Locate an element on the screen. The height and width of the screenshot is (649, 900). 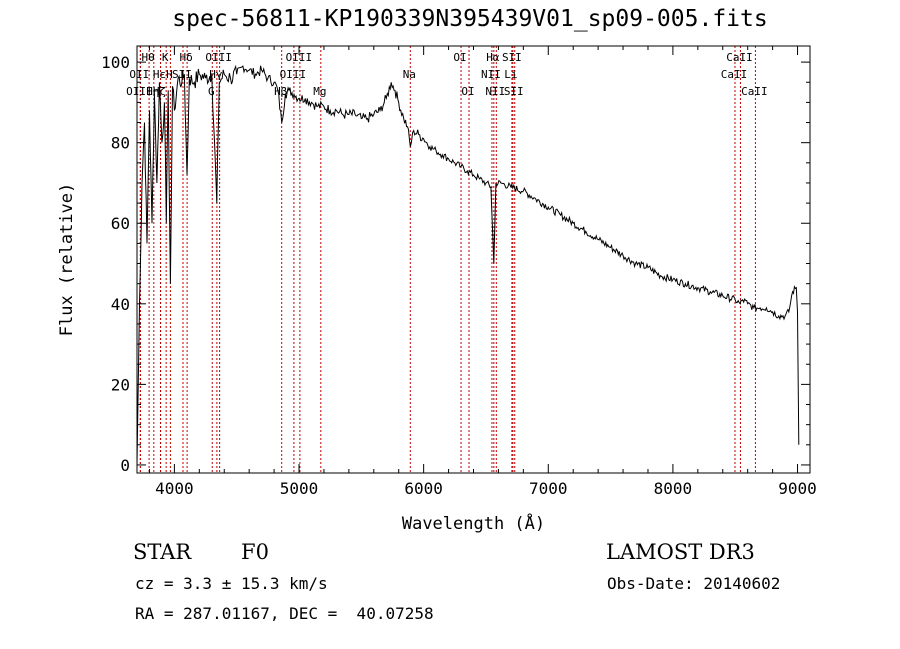
line-label-16: Mg is located at coordinates (319, 91).